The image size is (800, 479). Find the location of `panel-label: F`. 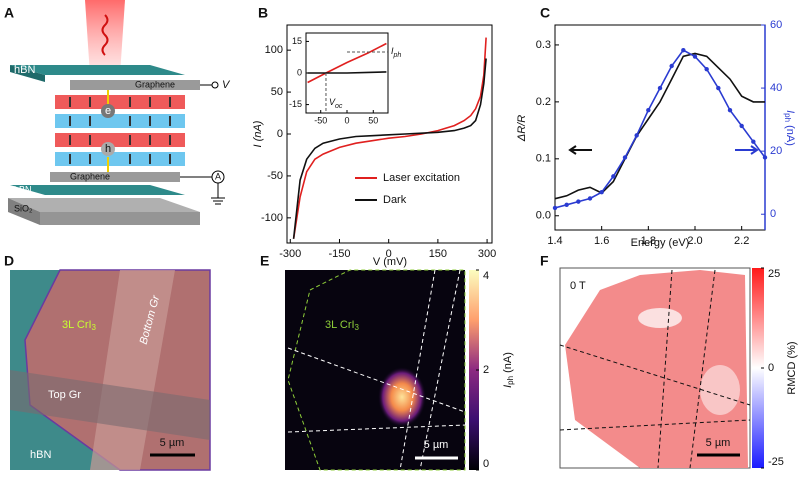

panel-label: F is located at coordinates (544, 261).